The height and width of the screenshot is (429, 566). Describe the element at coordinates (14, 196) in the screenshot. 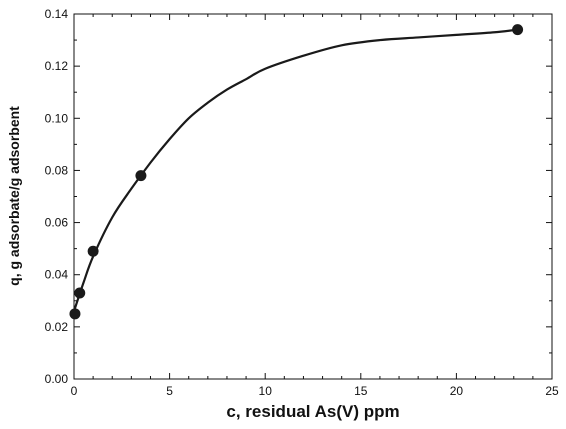

I see `y-axis-title: q, g adsorbate/g adsorbent` at that location.